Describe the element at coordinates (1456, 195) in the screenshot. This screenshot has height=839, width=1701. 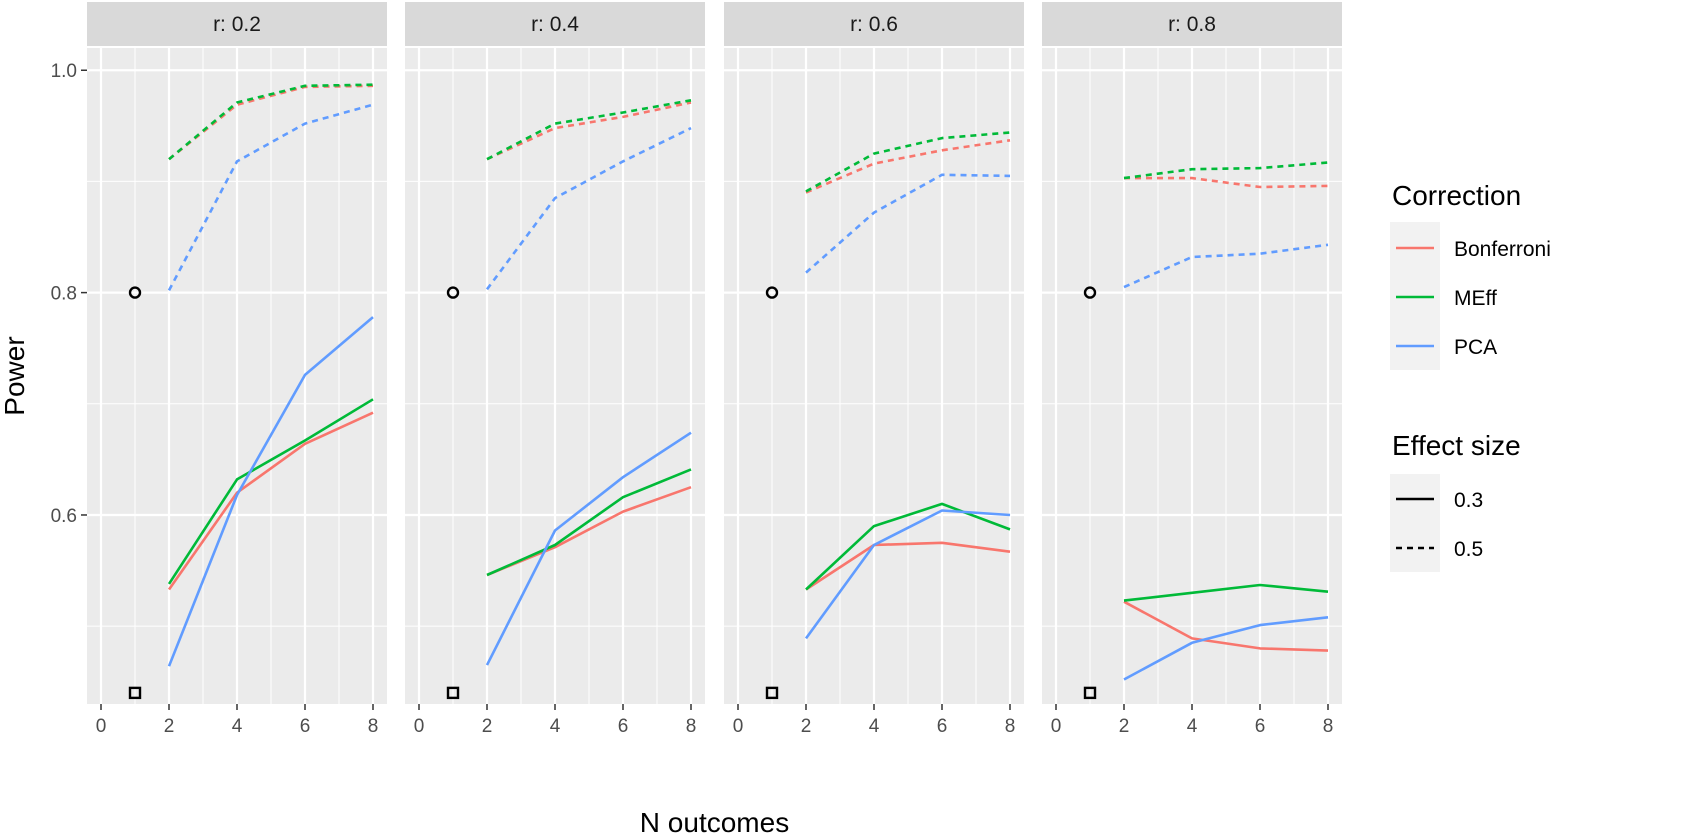
I see `legend-title-correction: Correction` at that location.